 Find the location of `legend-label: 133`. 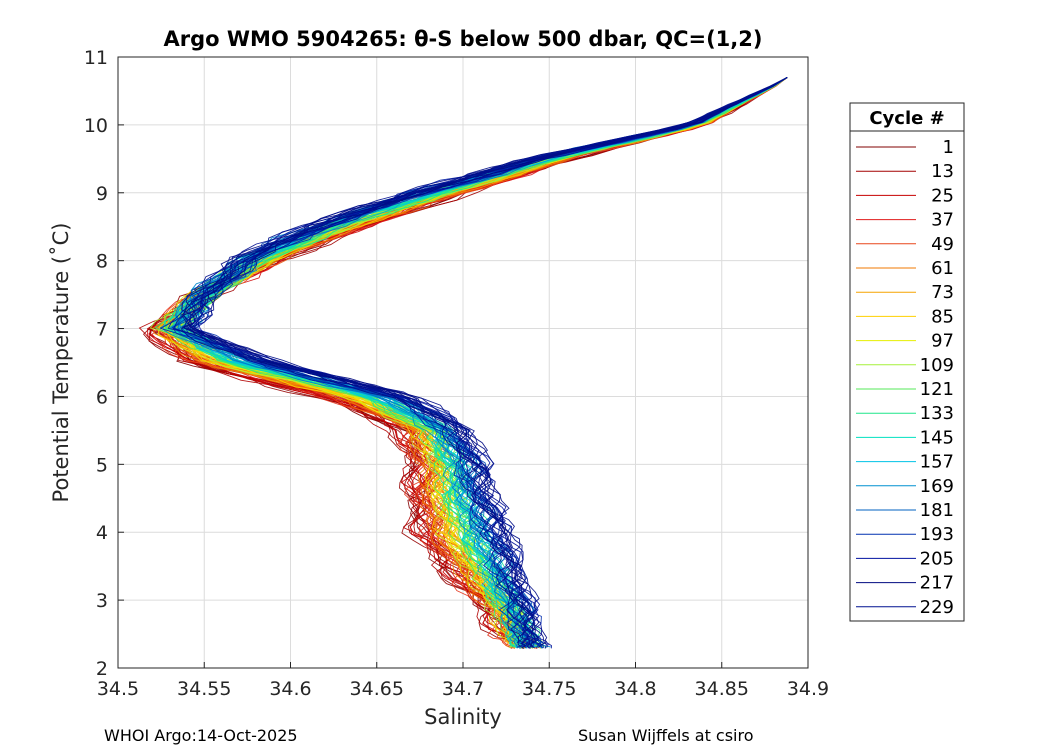

legend-label: 133 is located at coordinates (937, 413).